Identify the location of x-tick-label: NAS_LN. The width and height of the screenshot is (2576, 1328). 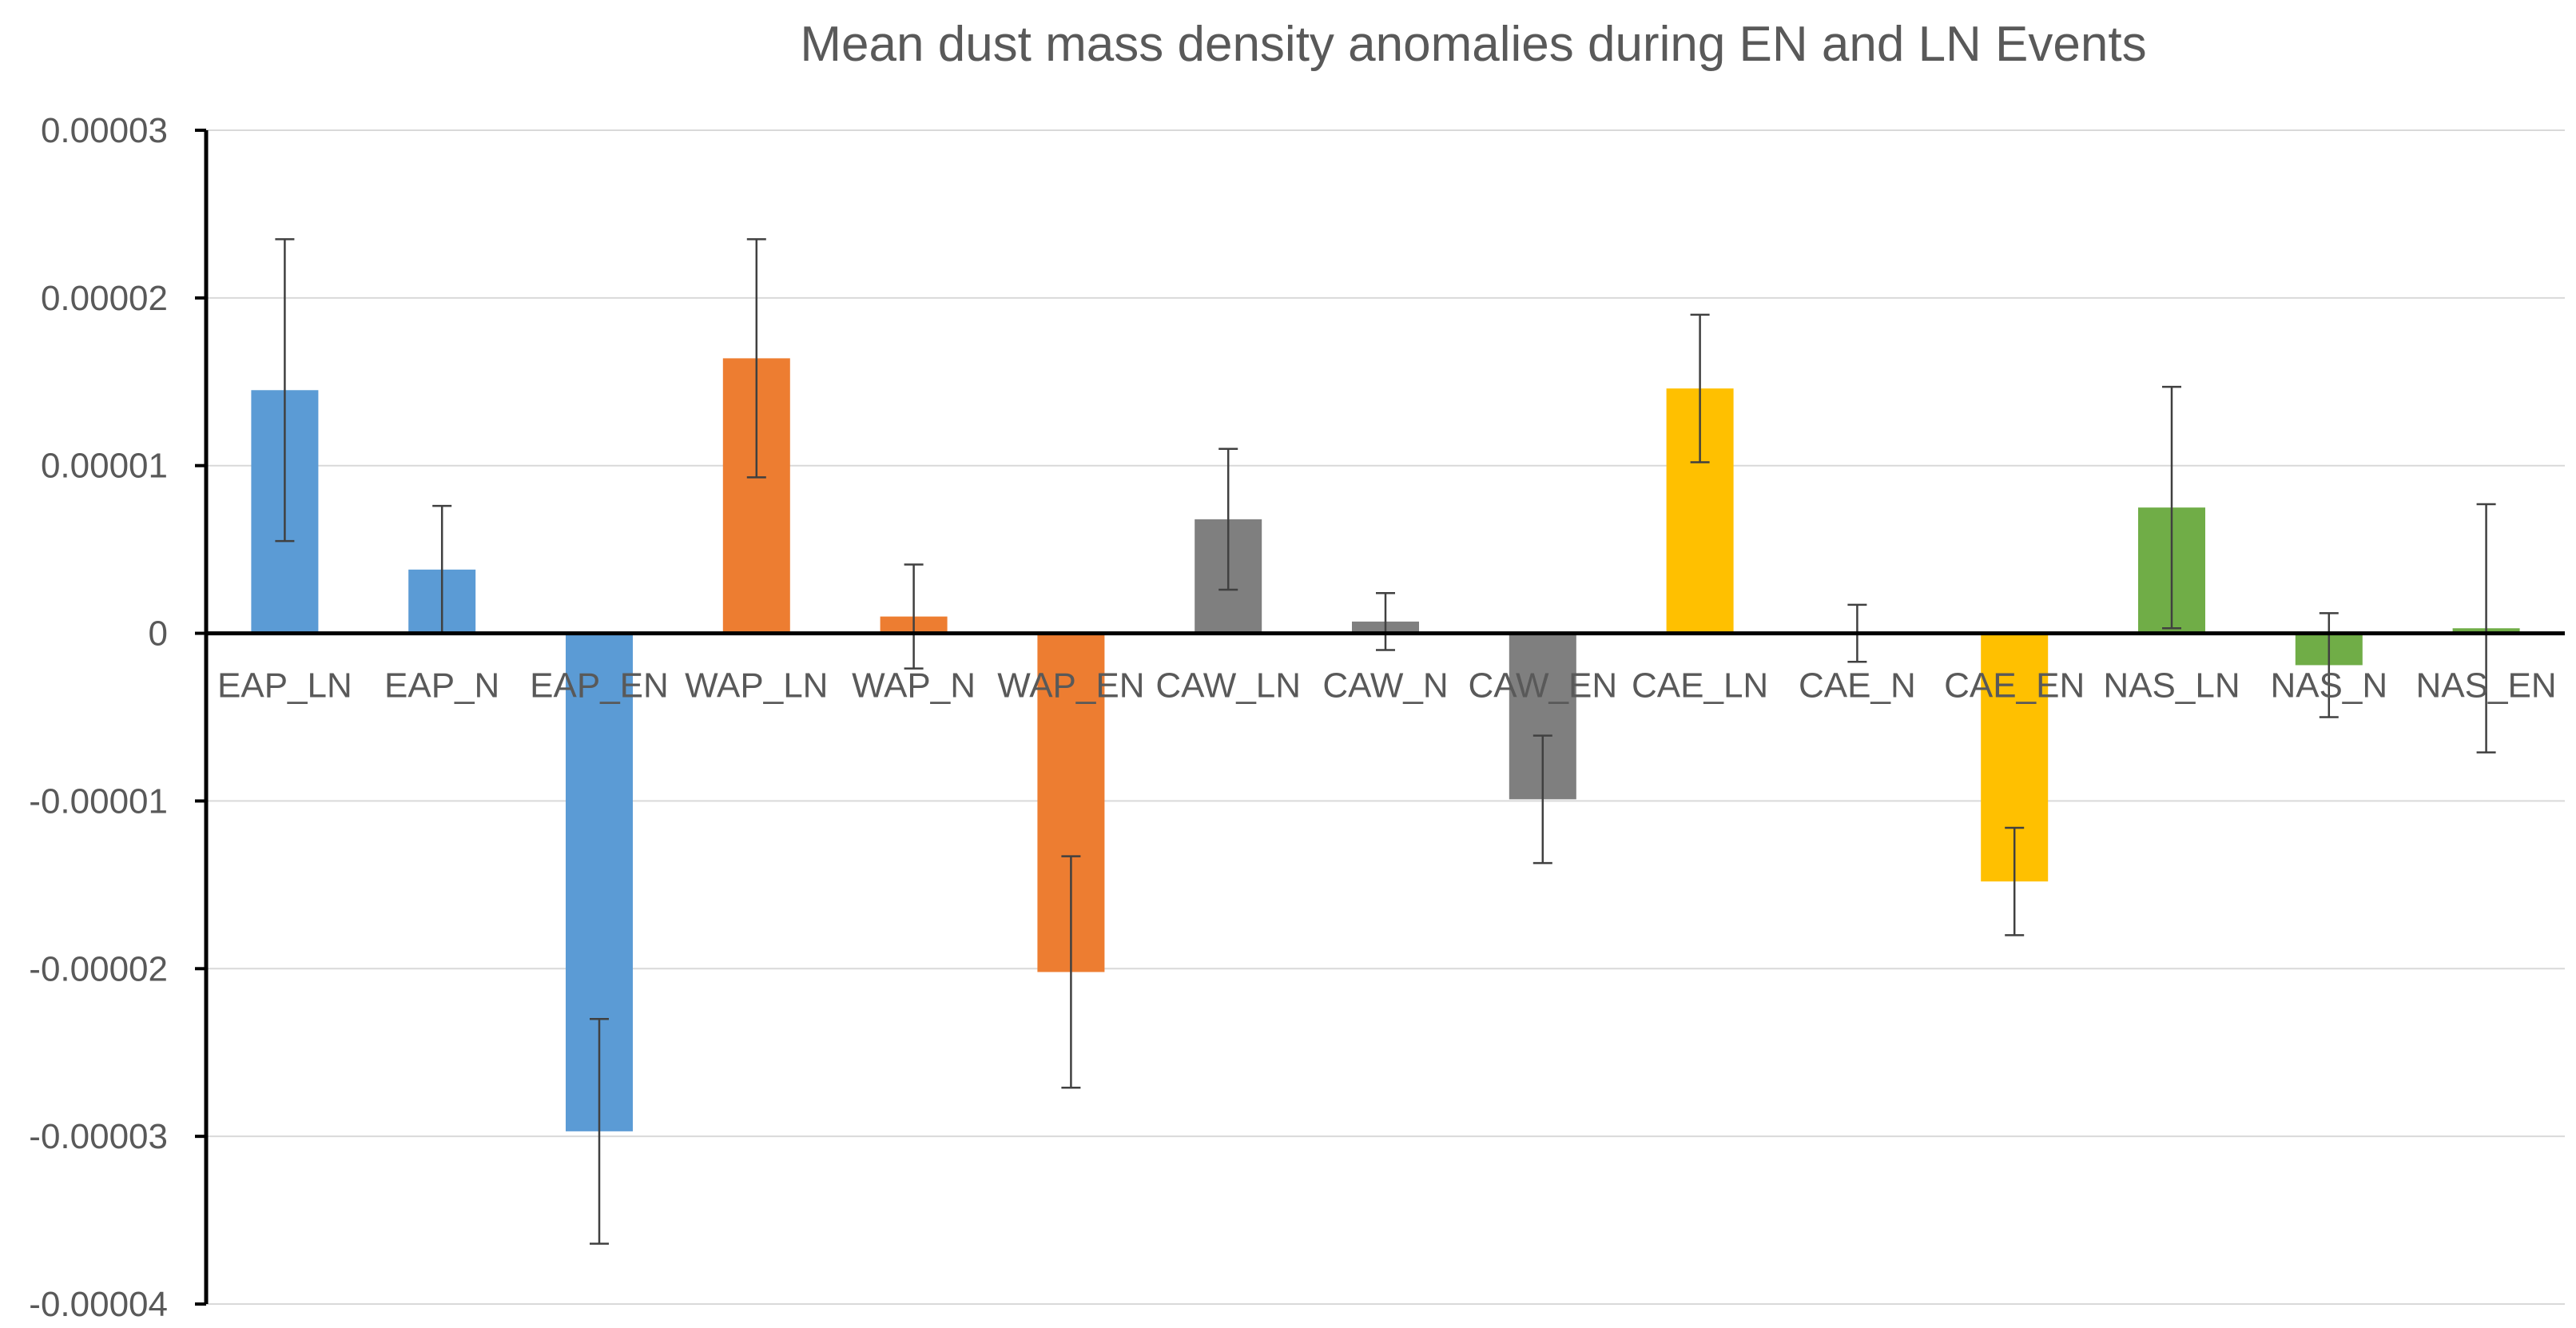
(2171, 686).